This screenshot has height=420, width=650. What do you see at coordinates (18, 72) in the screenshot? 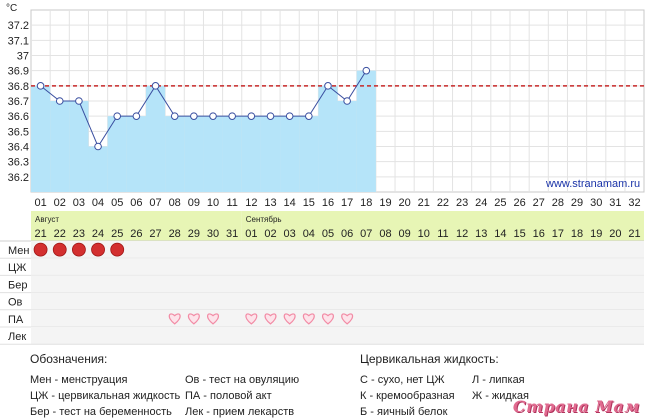
I see `y-tick-label: 36.9` at bounding box center [18, 72].